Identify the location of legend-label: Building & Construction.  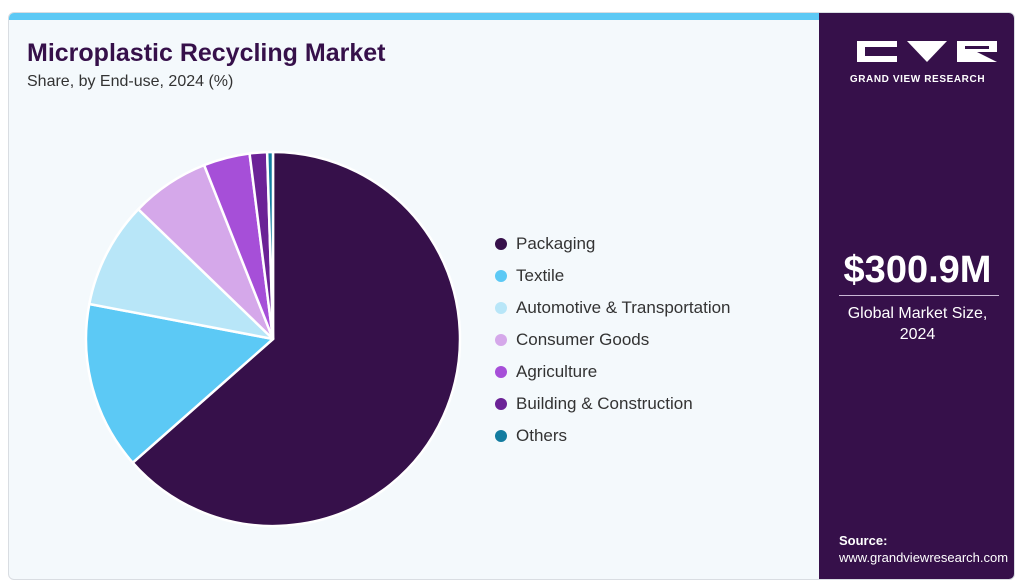
(604, 403).